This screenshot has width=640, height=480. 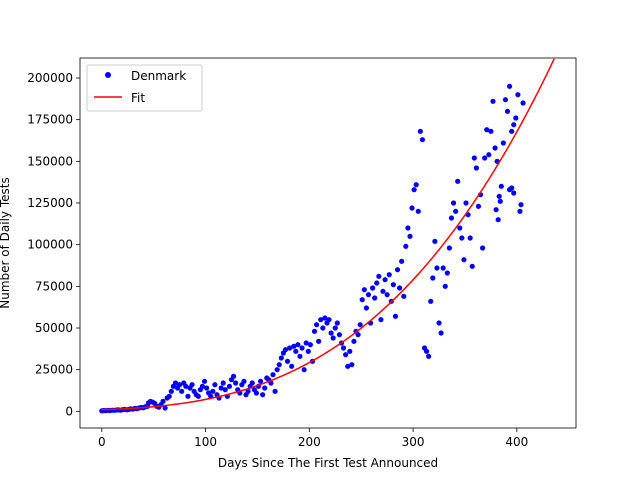 I want to click on y-tick-label: 150000, so click(x=50, y=161).